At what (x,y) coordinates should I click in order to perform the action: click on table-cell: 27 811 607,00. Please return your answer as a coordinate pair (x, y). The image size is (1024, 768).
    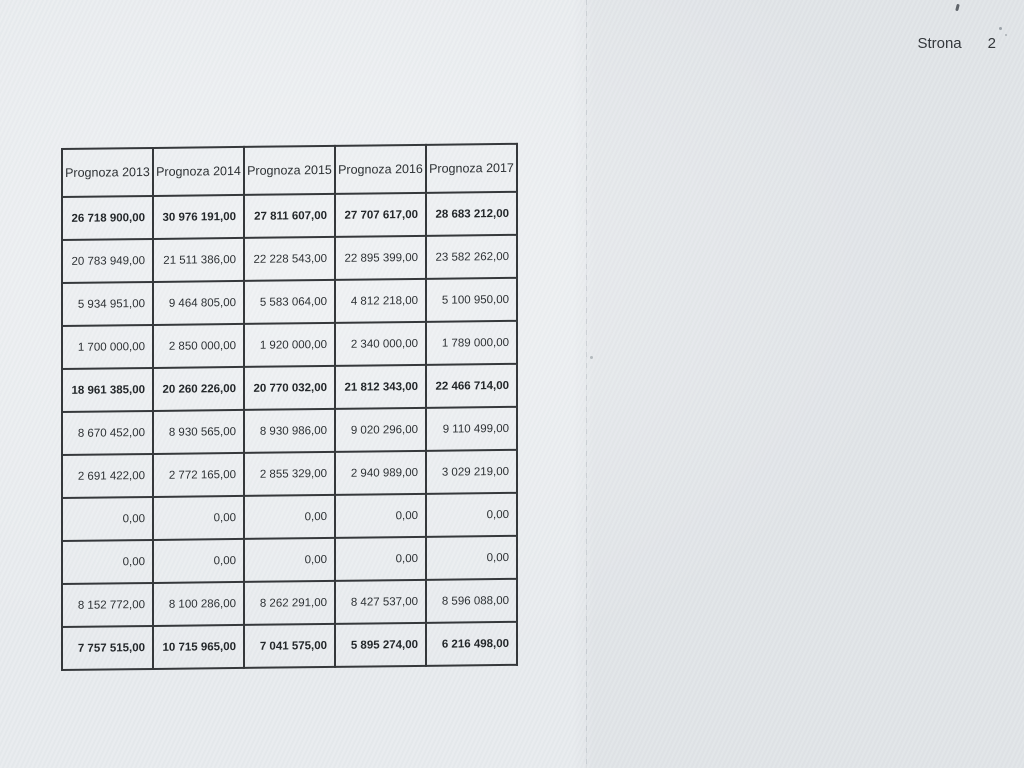
    Looking at the image, I should click on (289, 215).